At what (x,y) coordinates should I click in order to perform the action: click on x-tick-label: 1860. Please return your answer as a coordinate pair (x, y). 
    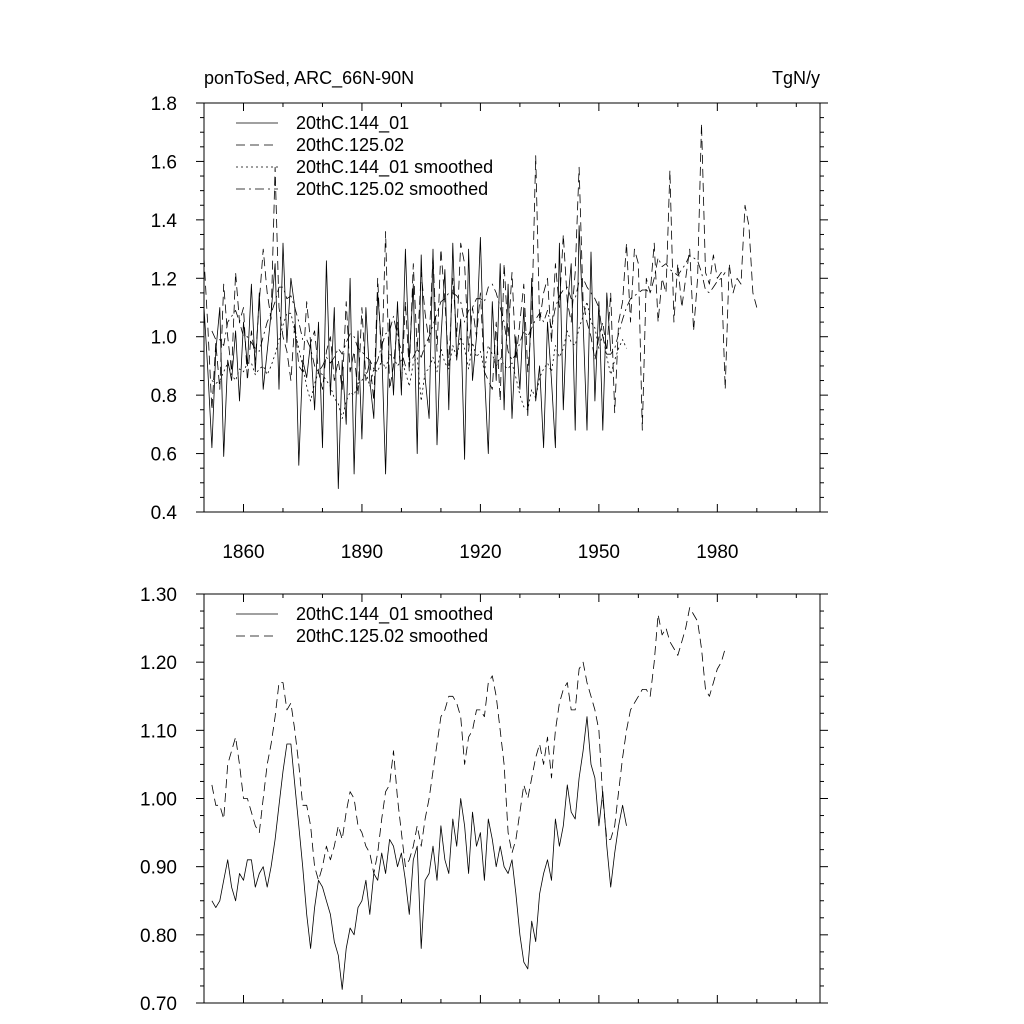
    Looking at the image, I should click on (243, 552).